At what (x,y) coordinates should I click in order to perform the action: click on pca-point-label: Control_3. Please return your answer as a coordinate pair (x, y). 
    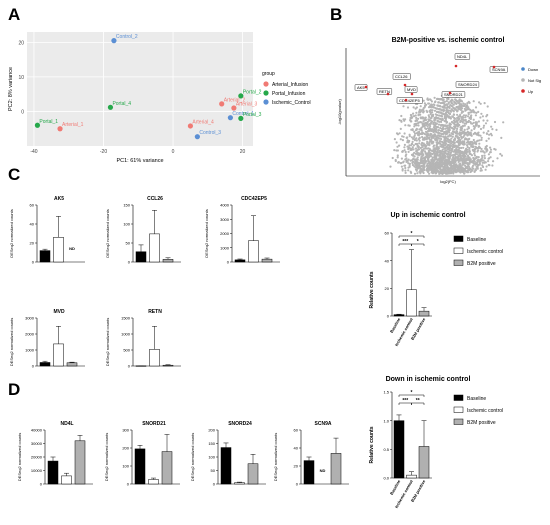
    Looking at the image, I should click on (210, 133).